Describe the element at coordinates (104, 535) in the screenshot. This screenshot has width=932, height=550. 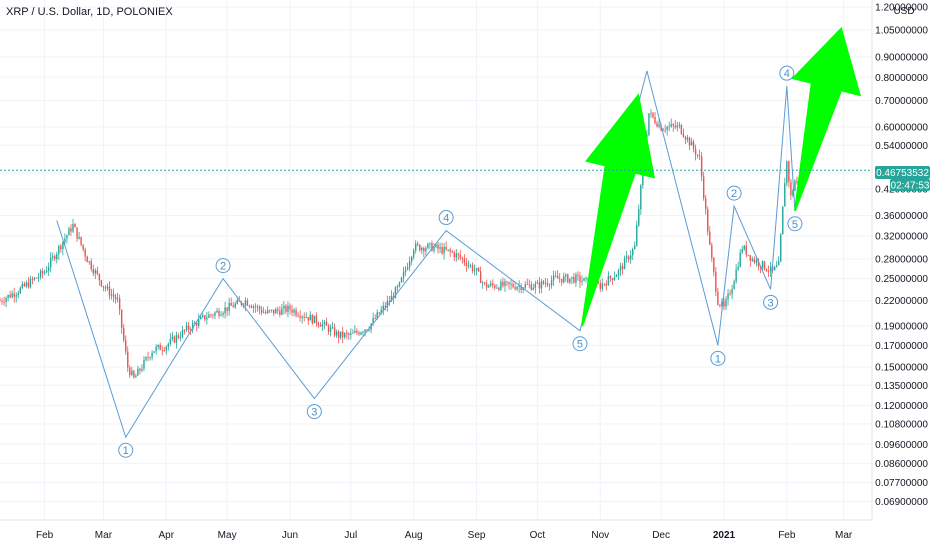
I see `x-tick-label: Mar` at that location.